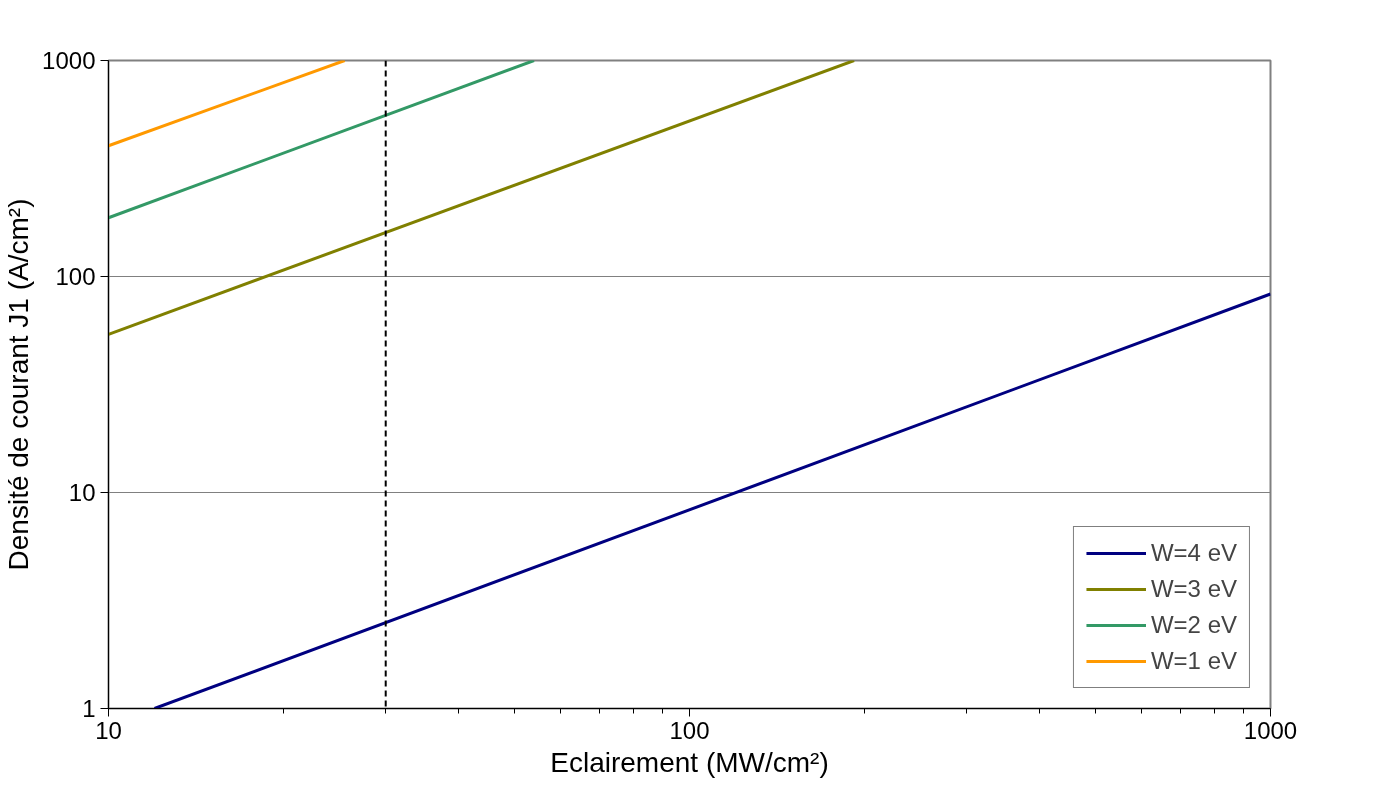 This screenshot has width=1381, height=788. What do you see at coordinates (1193, 553) in the screenshot?
I see `legend-label: W=4 eV` at bounding box center [1193, 553].